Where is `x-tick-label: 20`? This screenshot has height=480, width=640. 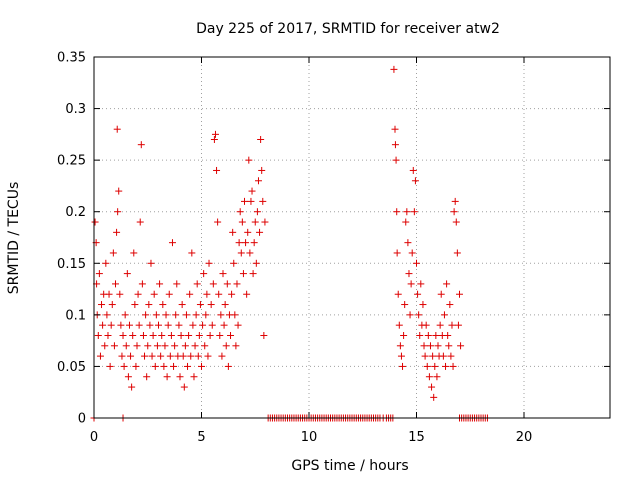 x-tick-label: 20 is located at coordinates (524, 437).